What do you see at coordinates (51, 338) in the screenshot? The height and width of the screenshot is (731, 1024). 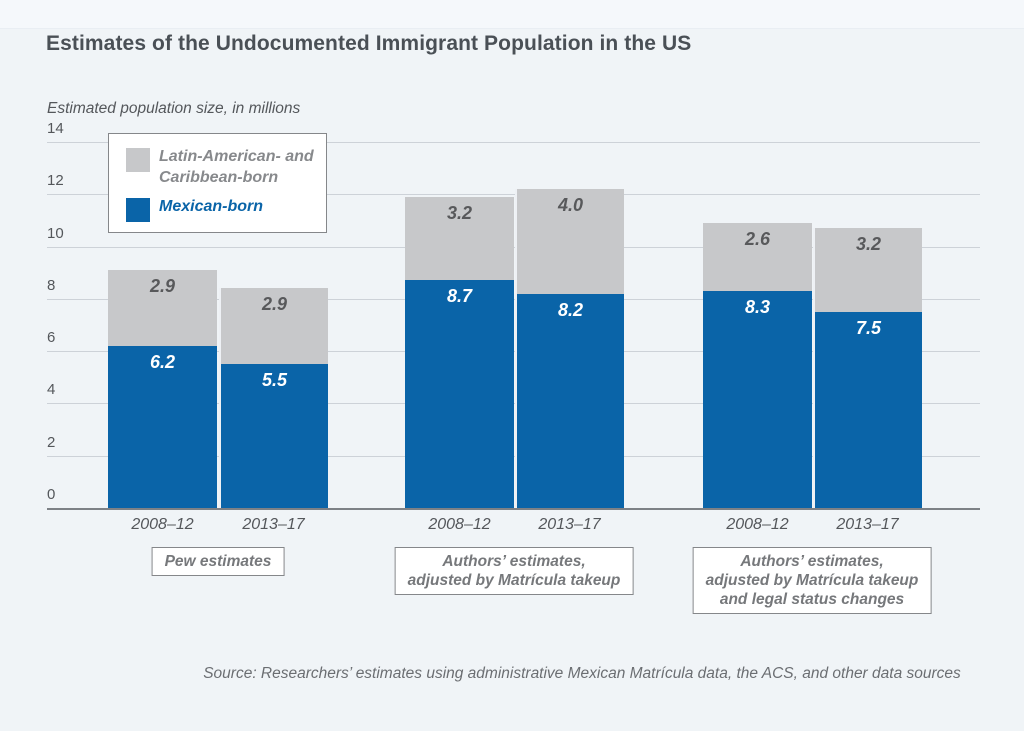 I see `y-axis-tick-label: 6` at bounding box center [51, 338].